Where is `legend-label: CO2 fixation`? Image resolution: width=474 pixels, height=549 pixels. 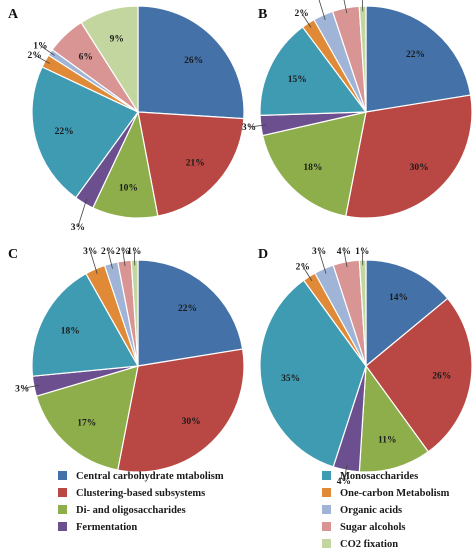
legend-label: CO2 fixation is located at coordinates (369, 544).